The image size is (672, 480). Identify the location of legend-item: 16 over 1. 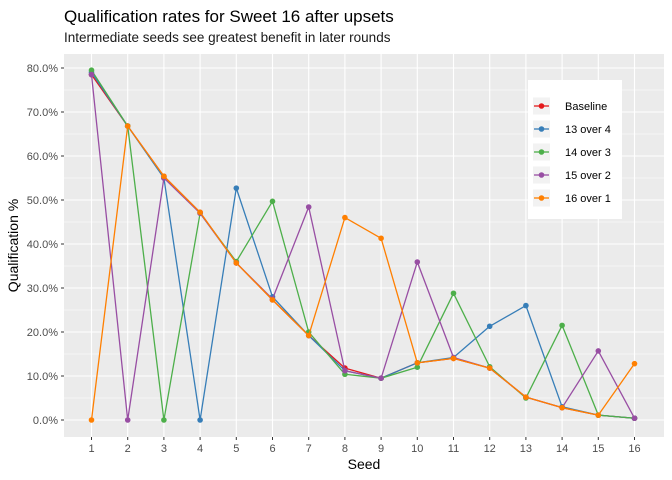
(572, 198).